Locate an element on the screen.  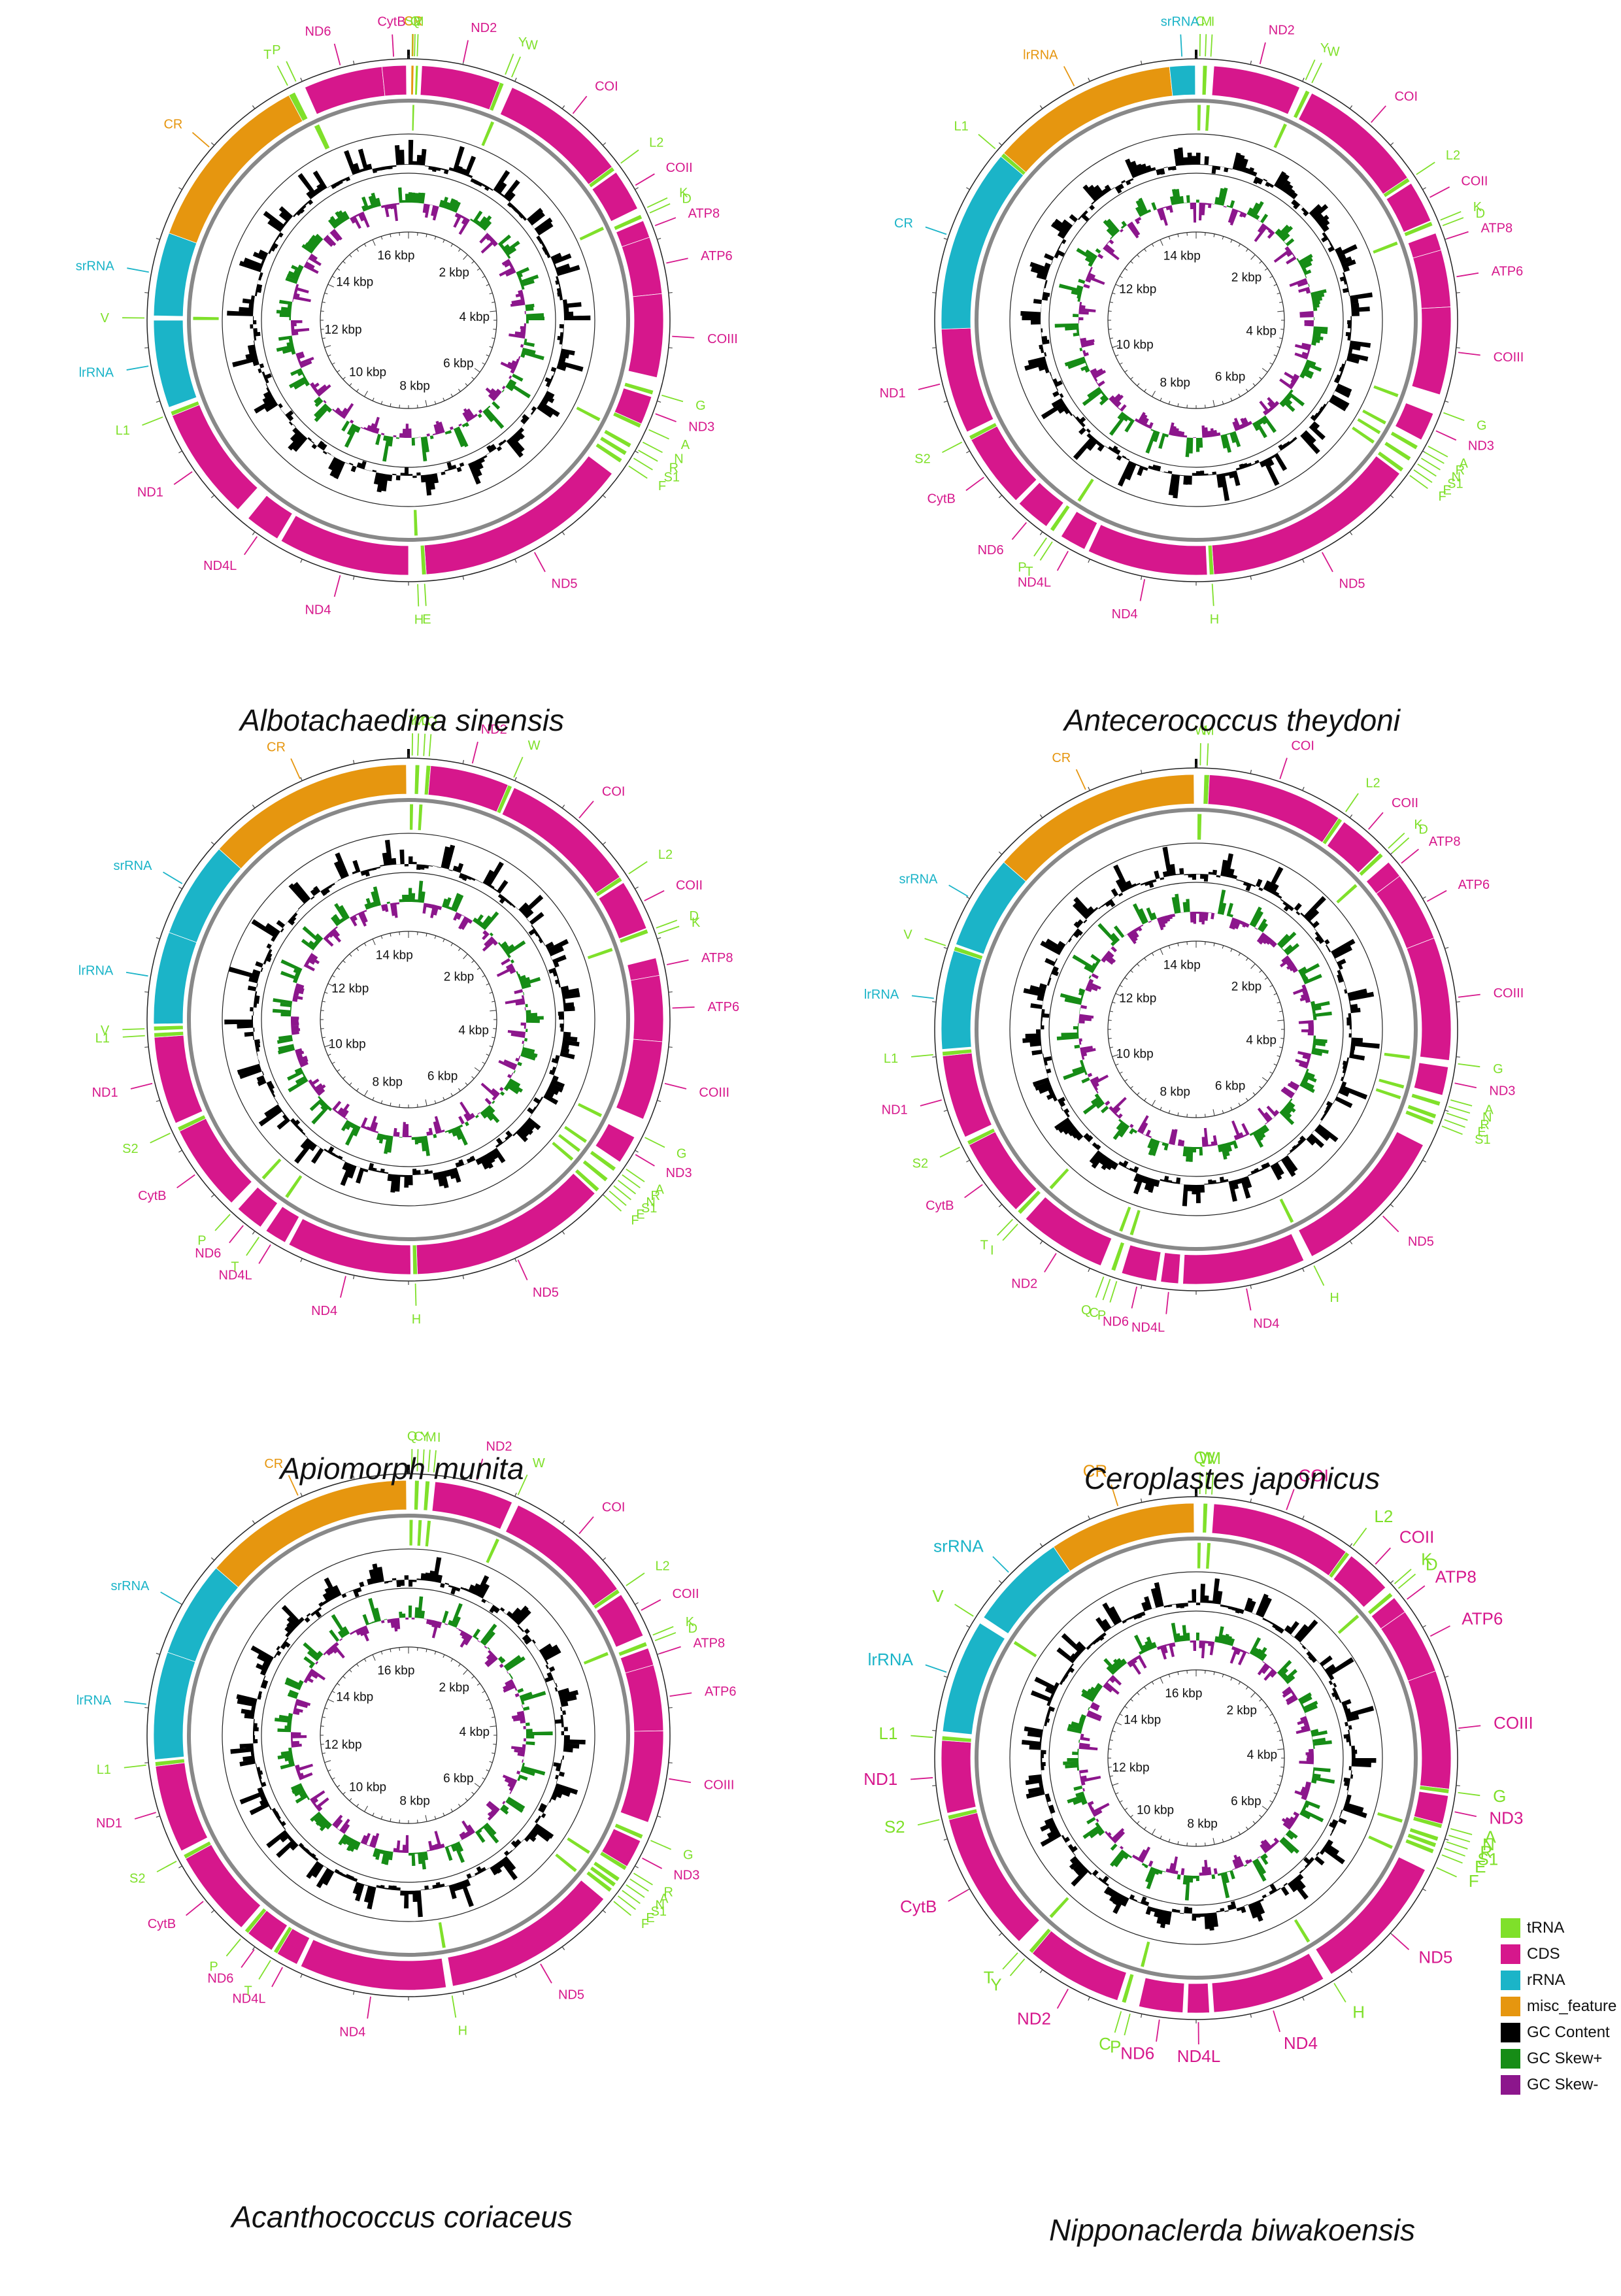
feature-label-t: T is located at coordinates (989, 1978).